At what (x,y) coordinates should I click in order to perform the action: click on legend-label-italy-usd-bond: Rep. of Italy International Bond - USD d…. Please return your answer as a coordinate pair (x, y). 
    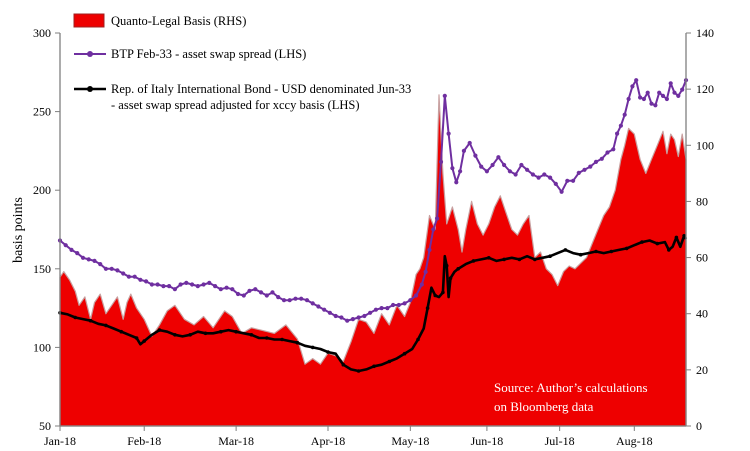
    Looking at the image, I should click on (261, 97).